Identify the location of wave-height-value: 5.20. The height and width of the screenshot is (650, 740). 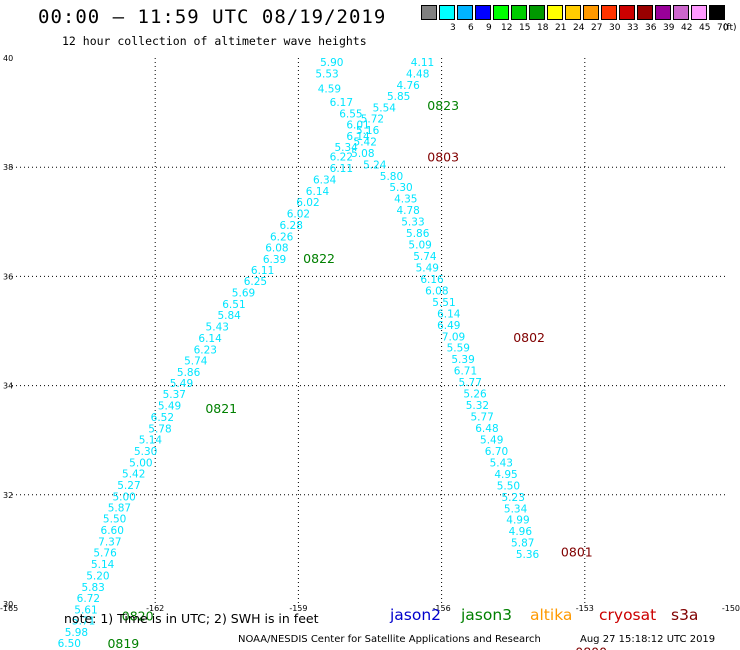
(97, 576).